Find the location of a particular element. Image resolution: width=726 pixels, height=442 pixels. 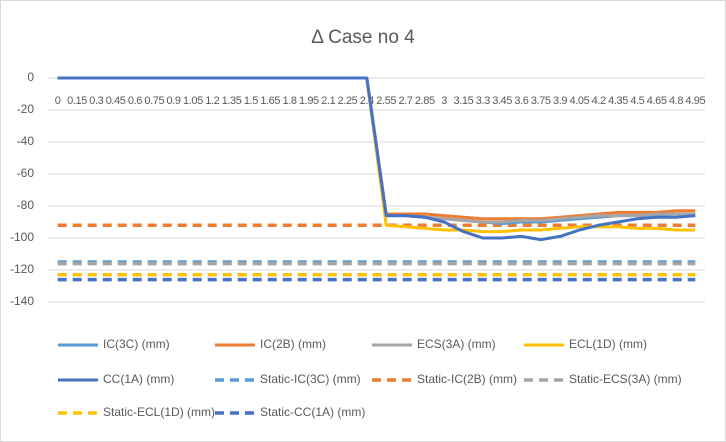

legend-label: Static-IC(3C) (mm) is located at coordinates (310, 379).